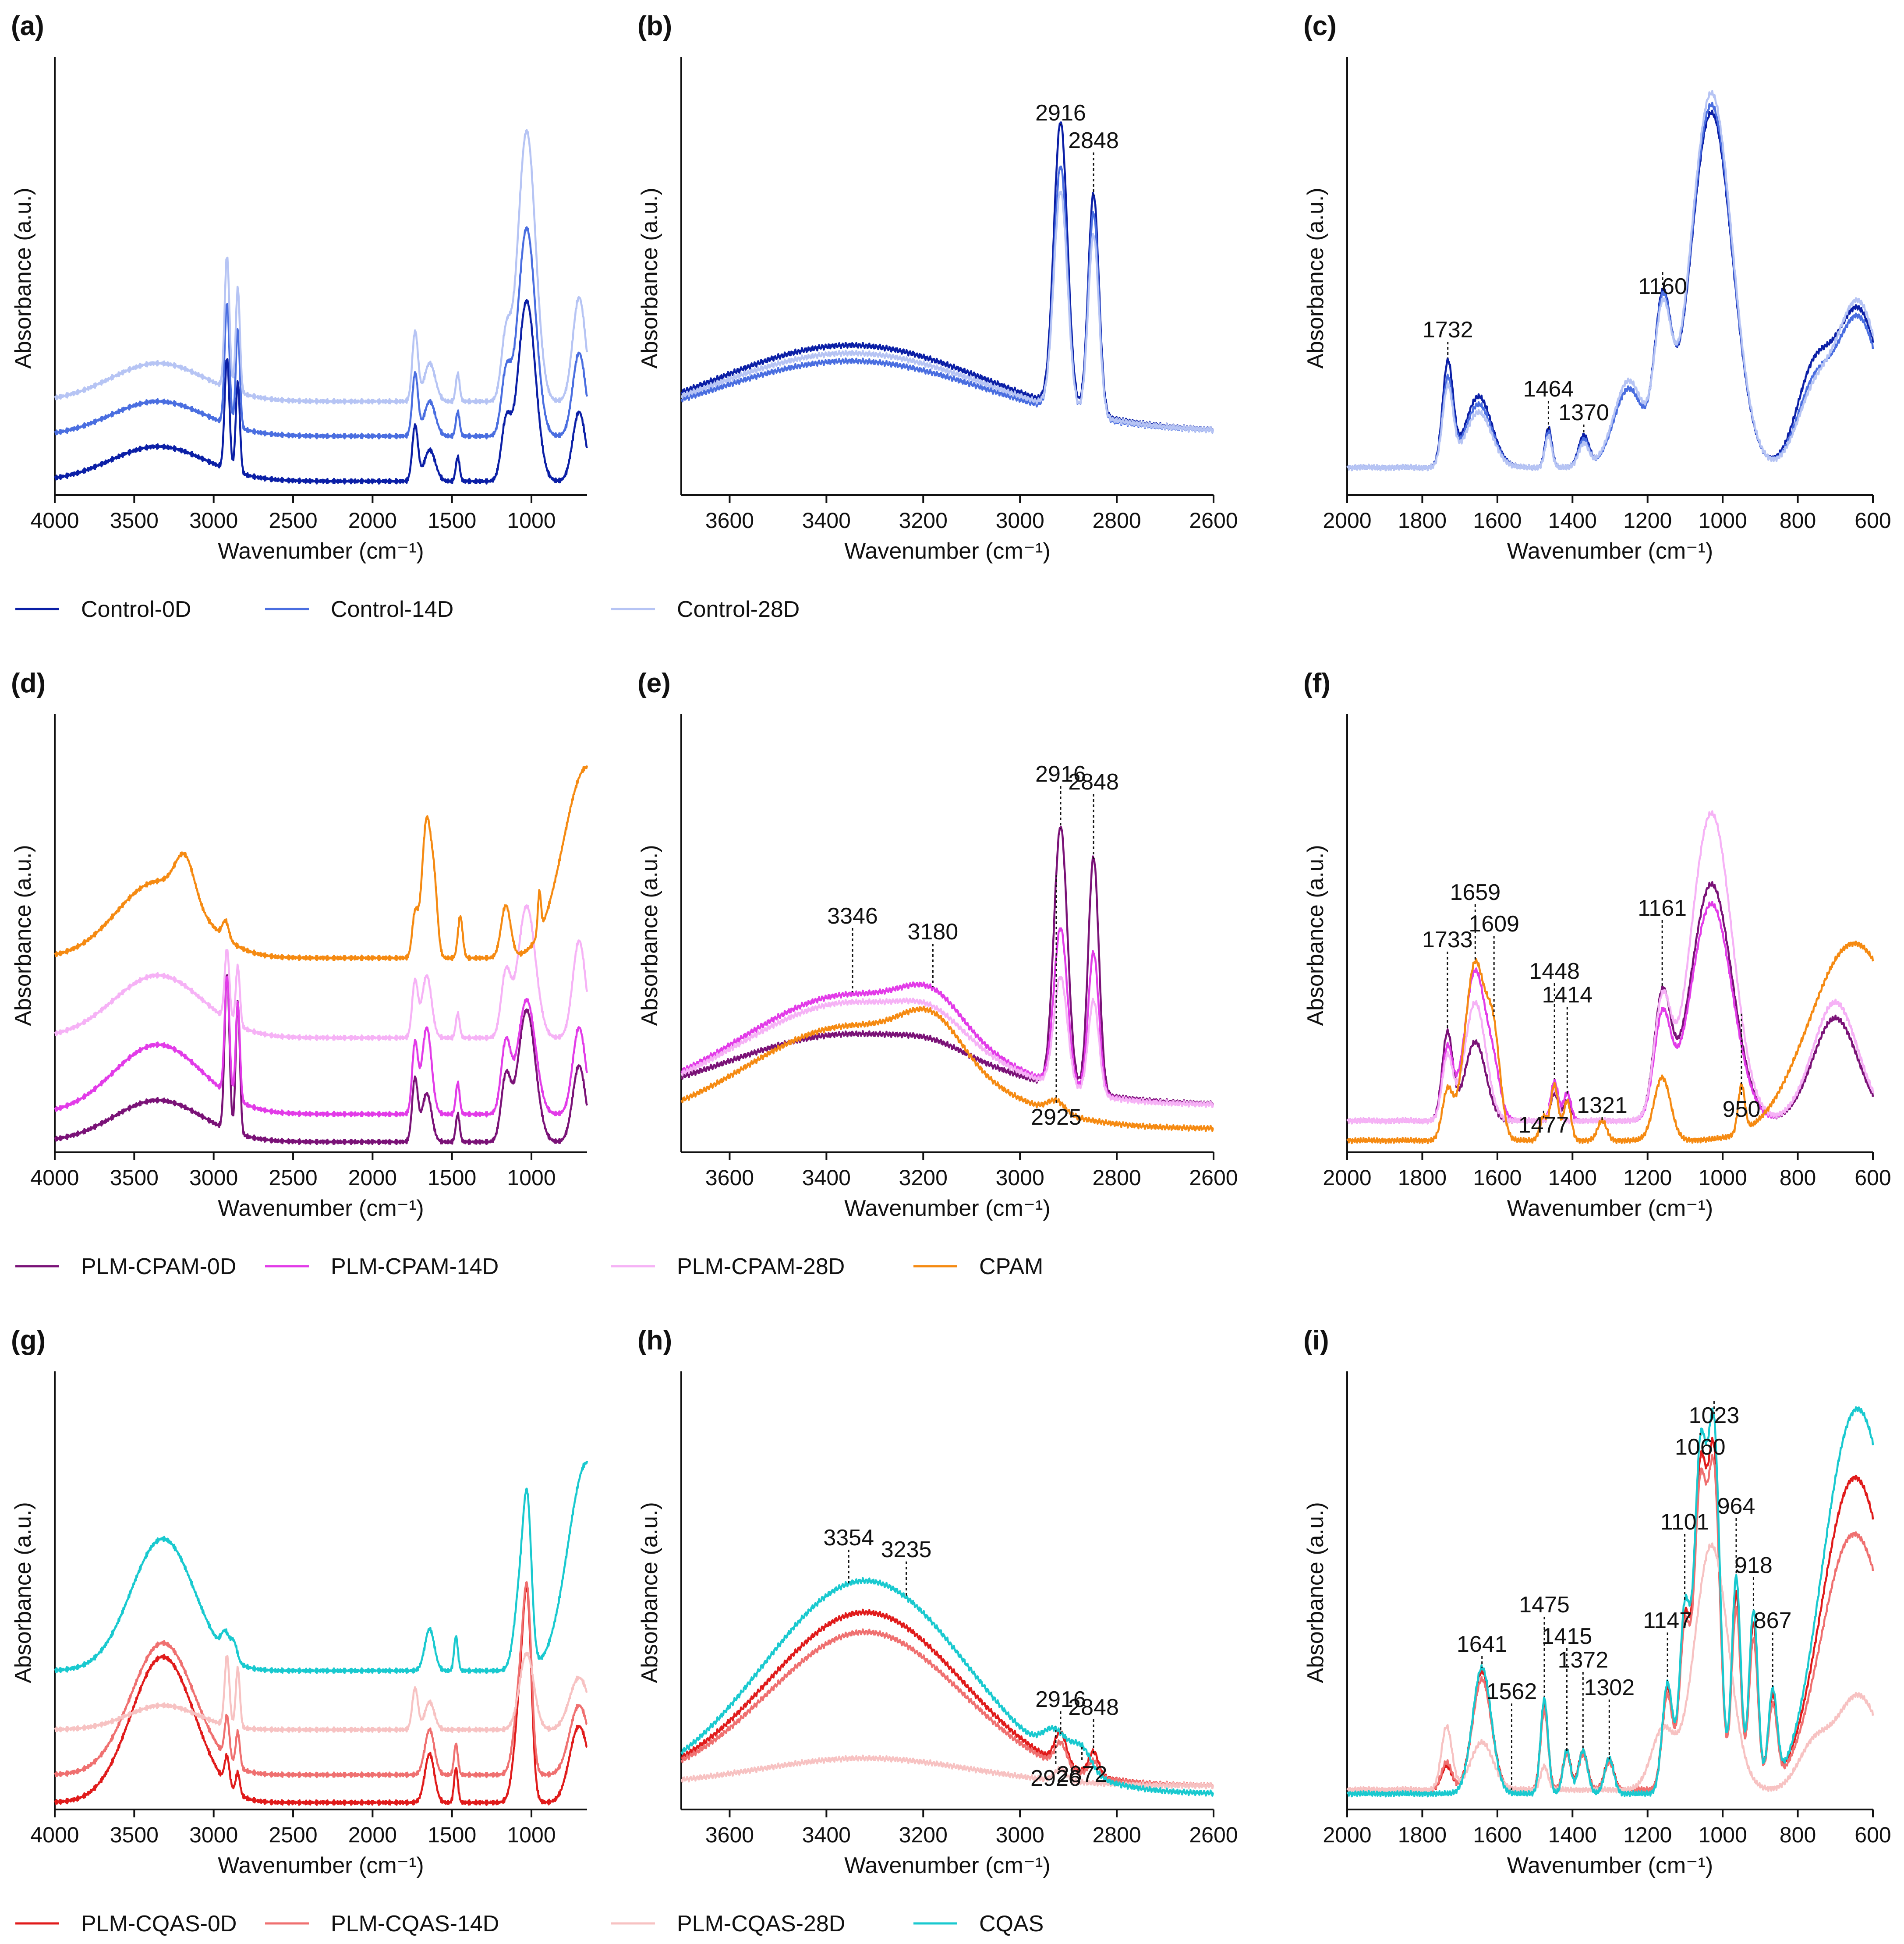 Image resolution: width=1904 pixels, height=1944 pixels. I want to click on series-line-h-cqas, so click(947, 1687).